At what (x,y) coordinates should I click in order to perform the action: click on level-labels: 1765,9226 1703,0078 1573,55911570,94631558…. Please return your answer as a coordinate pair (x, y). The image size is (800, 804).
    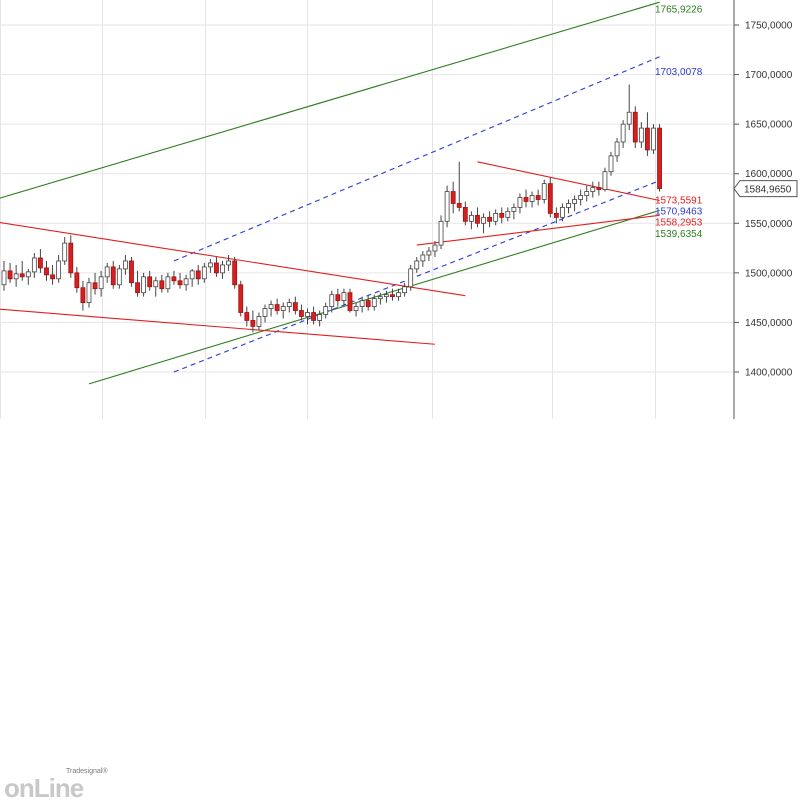
    Looking at the image, I should click on (679, 122).